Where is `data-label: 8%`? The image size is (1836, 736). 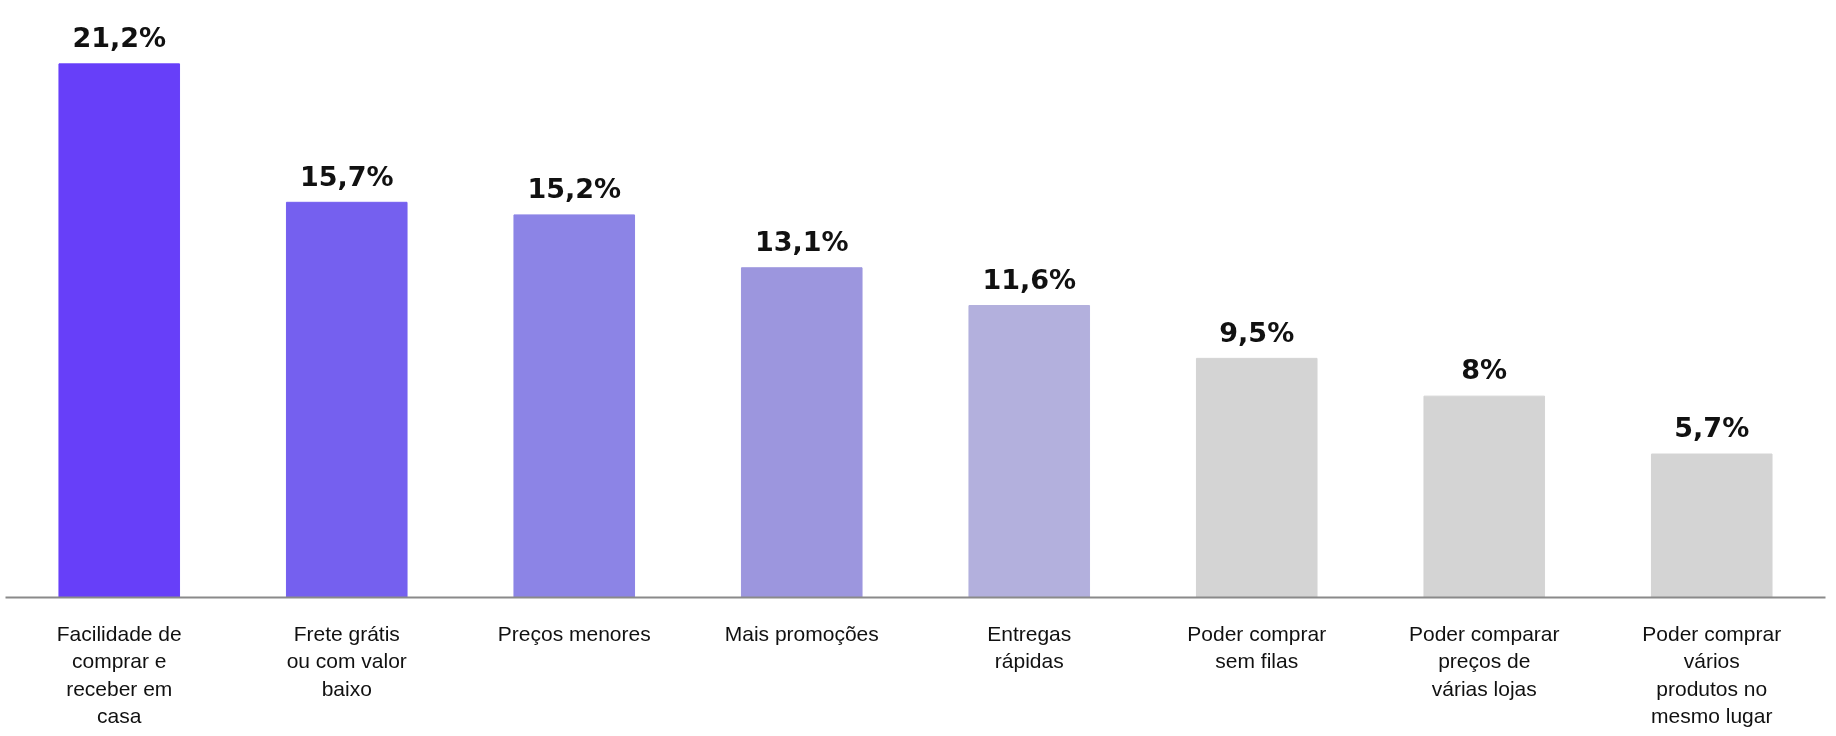 data-label: 8% is located at coordinates (1484, 370).